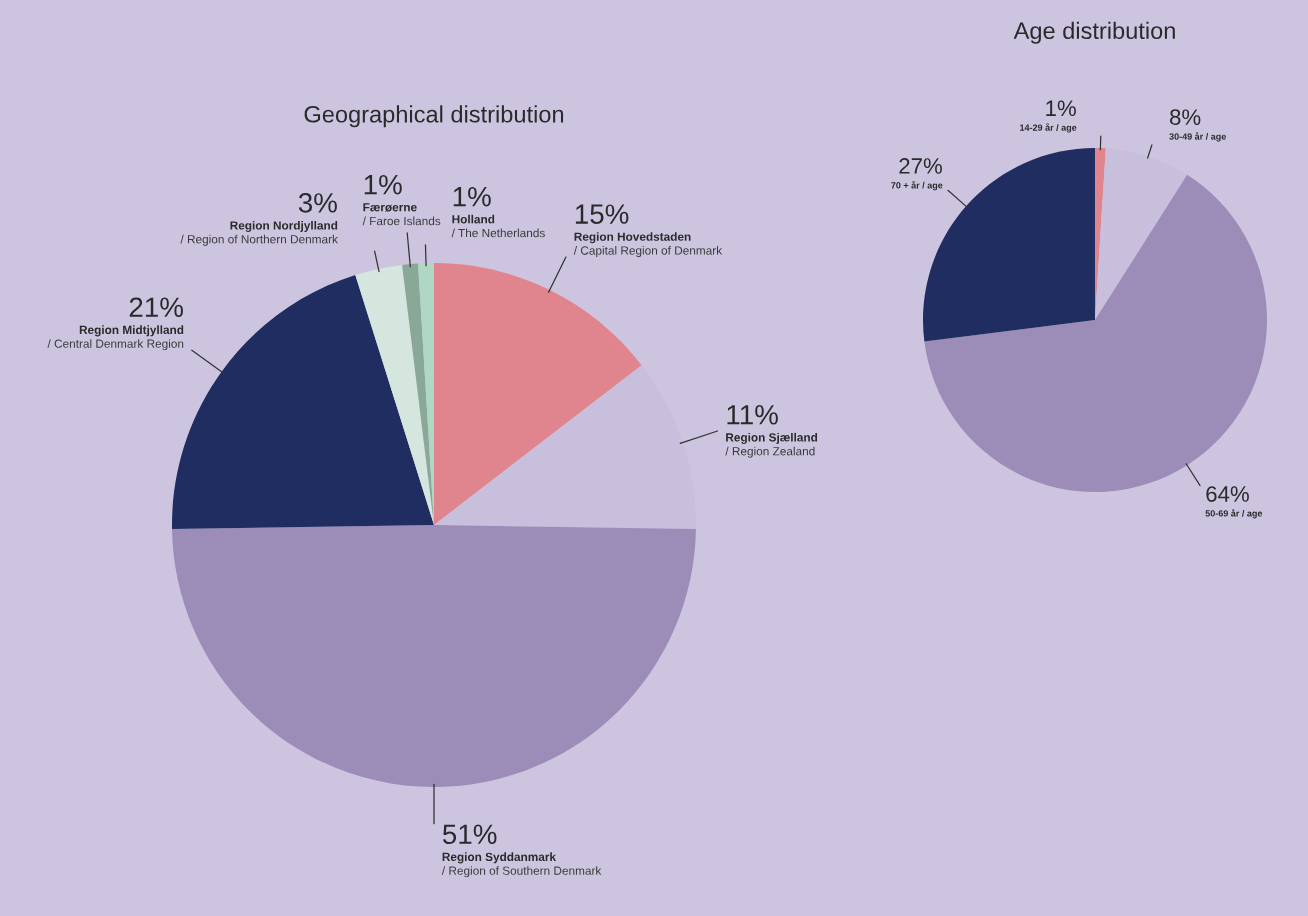 The width and height of the screenshot is (1308, 916). What do you see at coordinates (752, 415) in the screenshot?
I see `data-label: 11%` at bounding box center [752, 415].